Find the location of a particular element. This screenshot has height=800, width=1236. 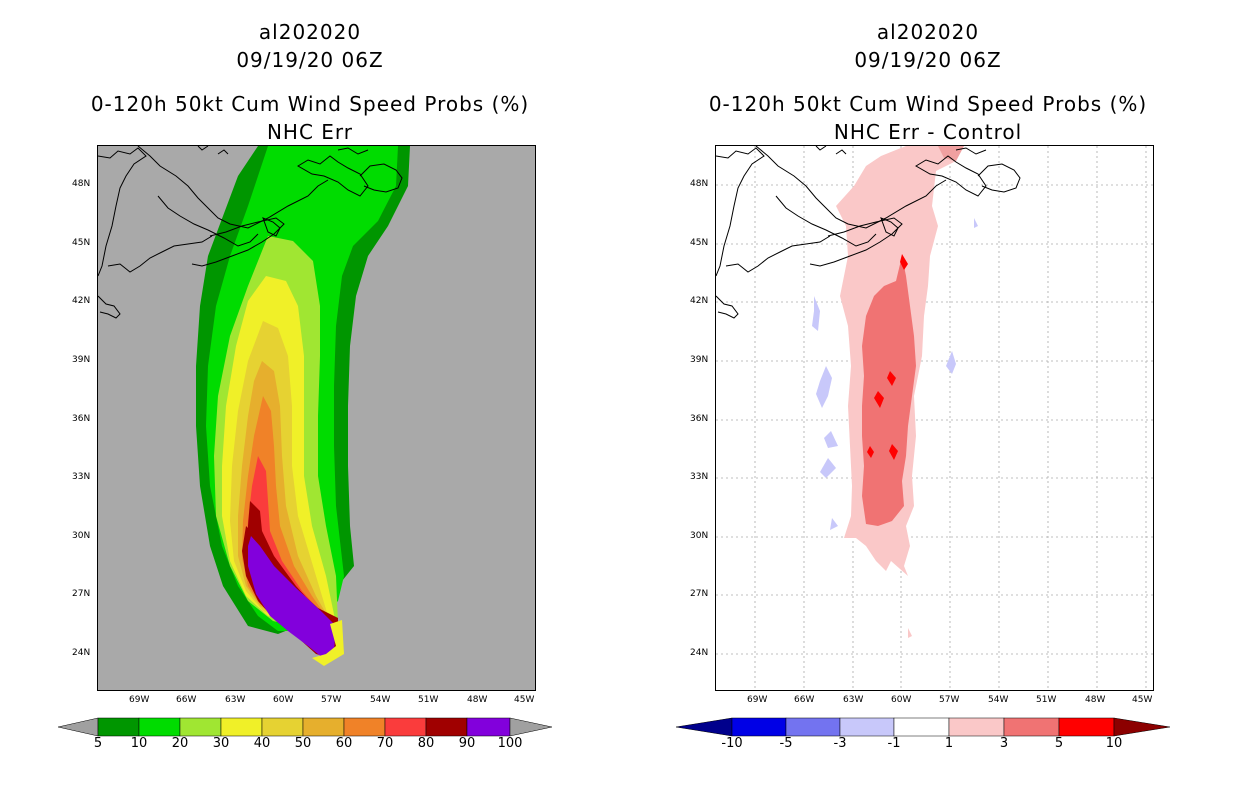

left-datetime: 09/19/20 06Z is located at coordinates (310, 60).